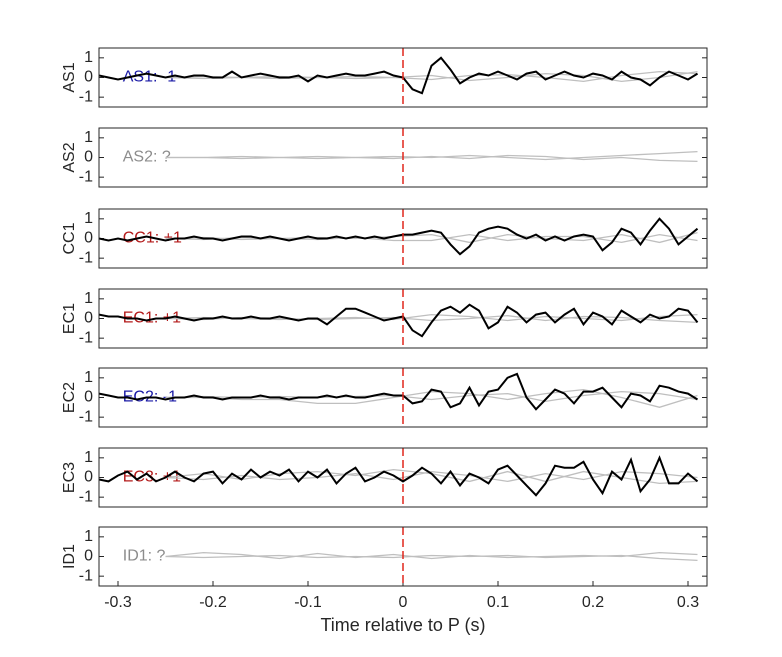  What do you see at coordinates (69, 556) in the screenshot?
I see `y-axis-label: ID1` at bounding box center [69, 556].